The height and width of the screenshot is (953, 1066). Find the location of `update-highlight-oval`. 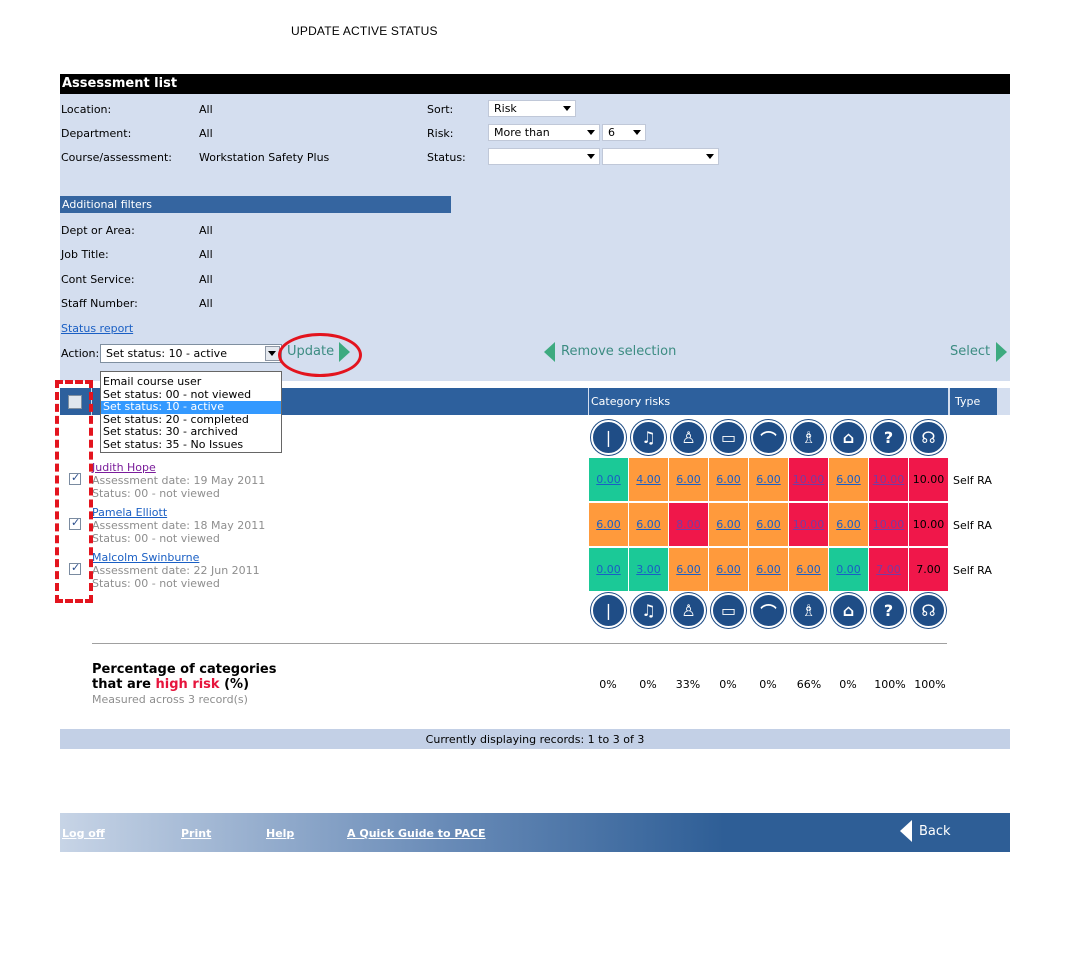

update-highlight-oval is located at coordinates (320, 355).